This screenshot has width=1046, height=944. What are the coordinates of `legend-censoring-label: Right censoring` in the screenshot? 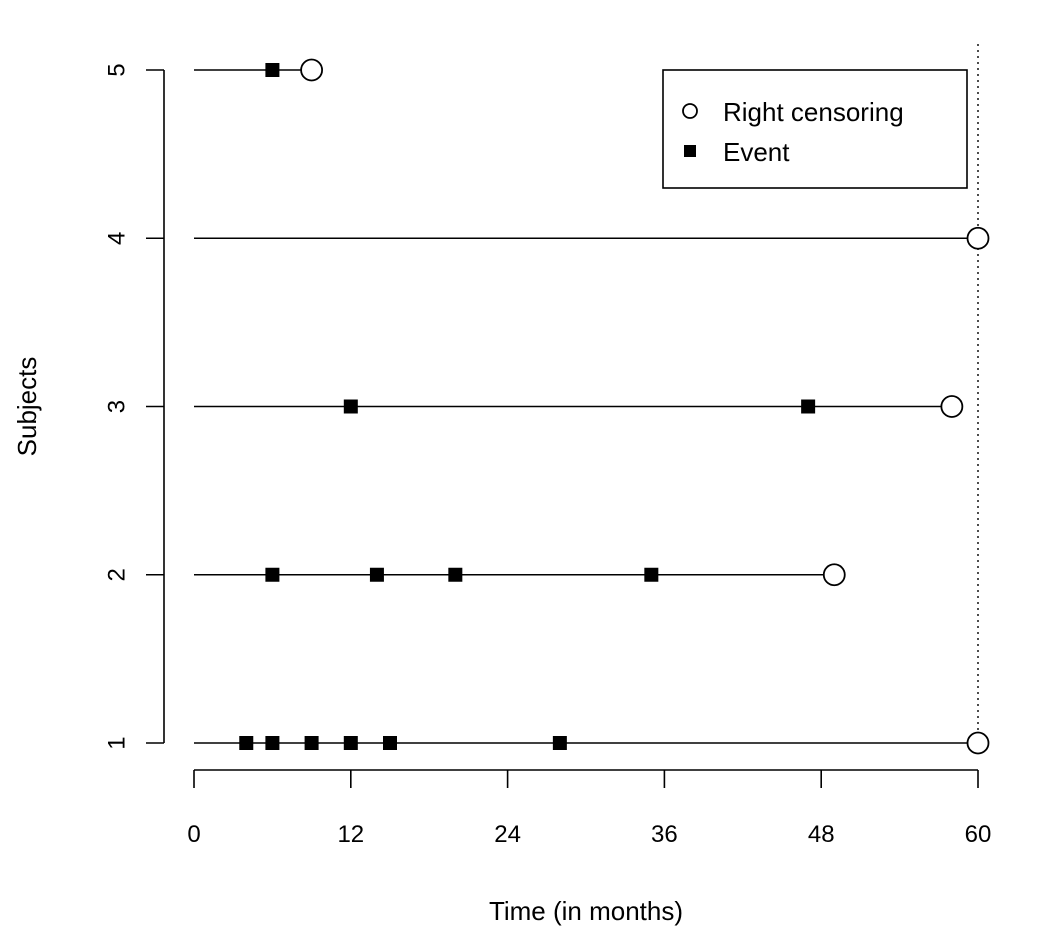 It's located at (813, 112).